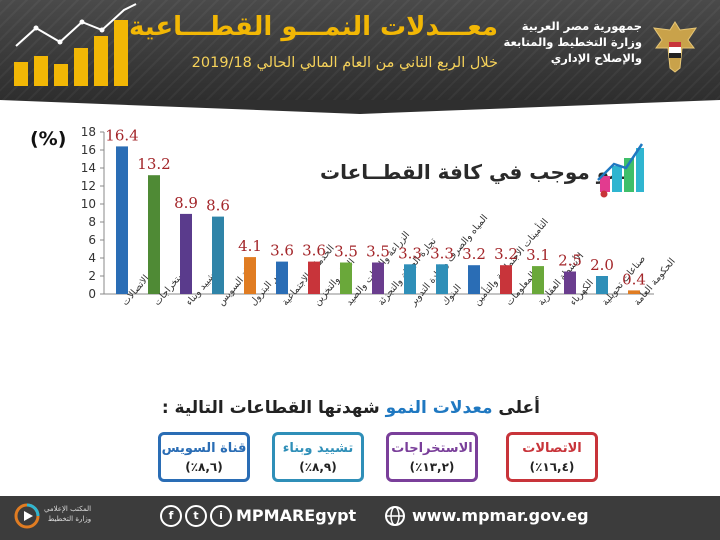 The image size is (720, 540). Describe the element at coordinates (634, 279) in the screenshot. I see `bar-value-label: 0.4` at that location.